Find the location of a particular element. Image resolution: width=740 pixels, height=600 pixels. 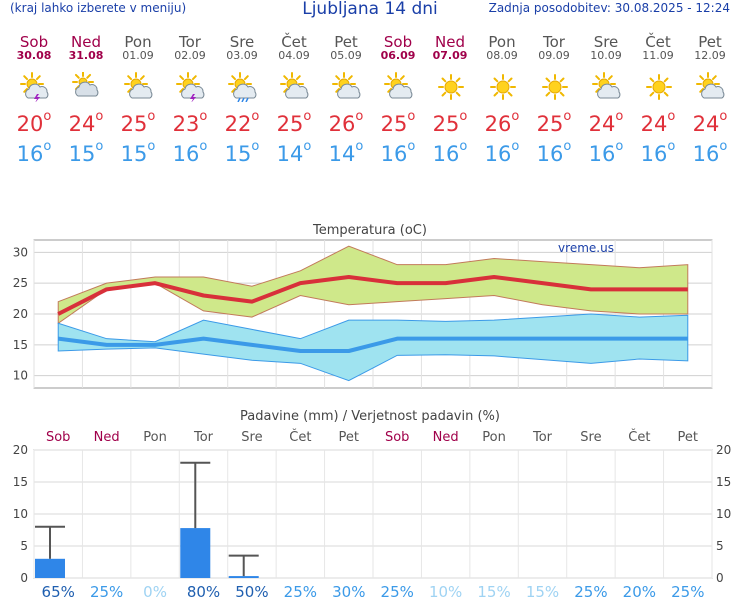

max-temperature-line is located at coordinates (372, 295).